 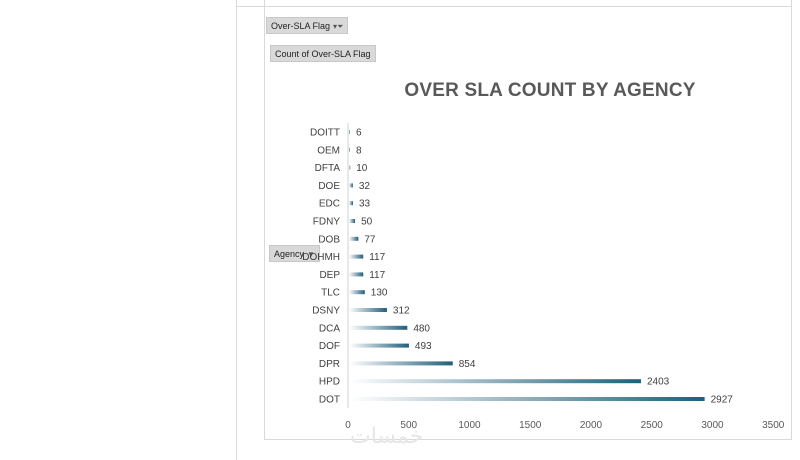 I want to click on chart-title: OVER SLA COUNT BY AGENCY, so click(x=550, y=90).